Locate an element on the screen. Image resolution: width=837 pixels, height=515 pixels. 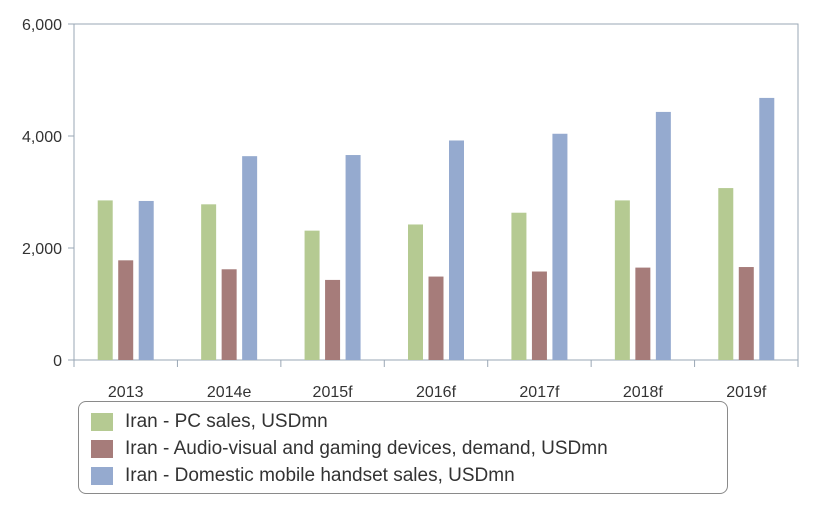
y-tick-label: 0 is located at coordinates (57, 361).